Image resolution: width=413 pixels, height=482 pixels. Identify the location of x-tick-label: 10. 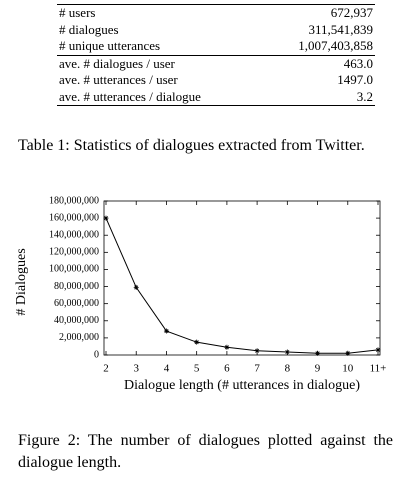
(348, 369).